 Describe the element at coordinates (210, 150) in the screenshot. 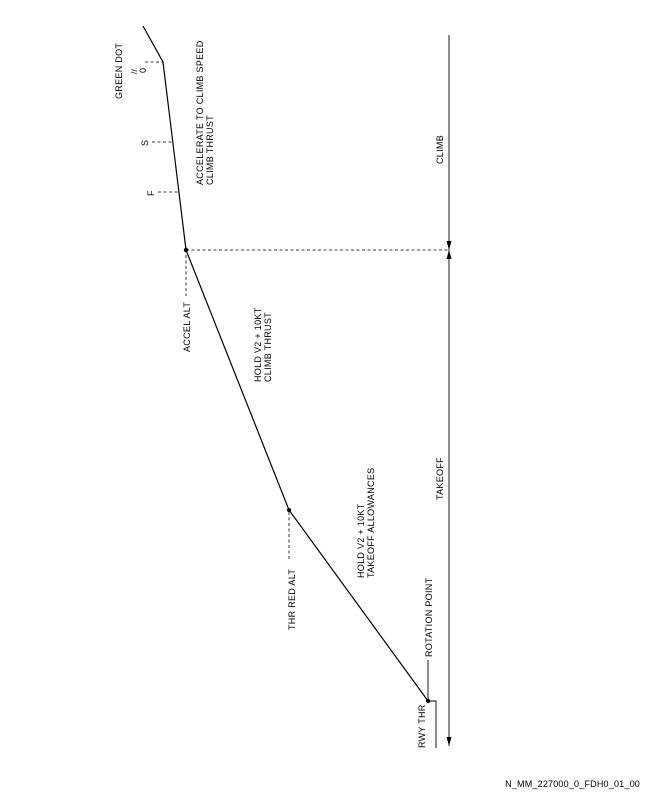

I see `climb-thrust-upper-label: CLIMB THRUST` at that location.